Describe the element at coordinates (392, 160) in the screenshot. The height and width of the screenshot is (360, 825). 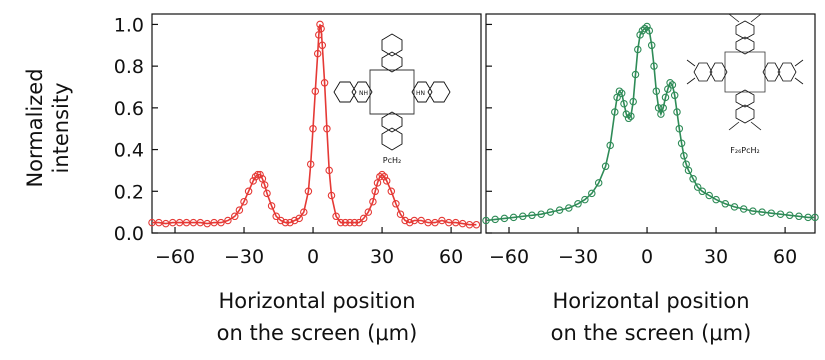
I see `molecule-label-pch2: PcH₂` at that location.